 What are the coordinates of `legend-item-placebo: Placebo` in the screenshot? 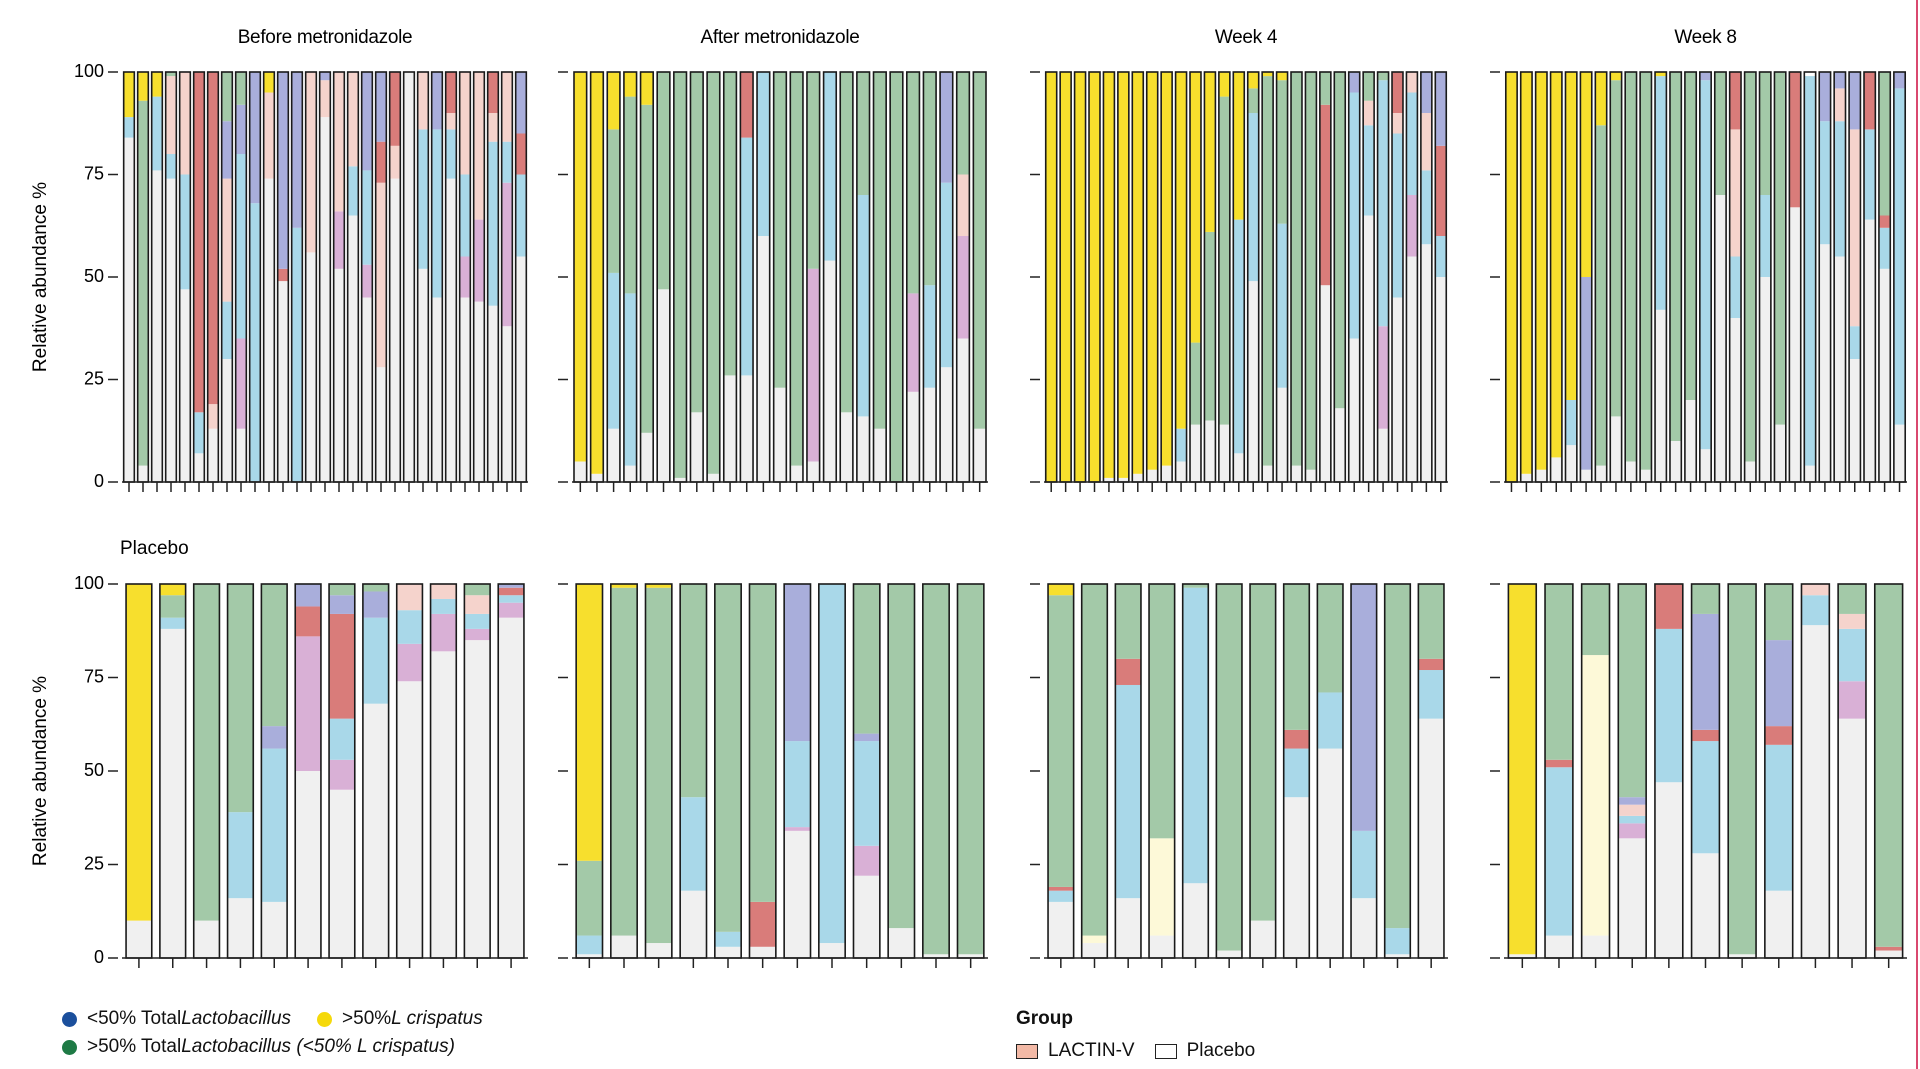 It's located at (1204, 1051).